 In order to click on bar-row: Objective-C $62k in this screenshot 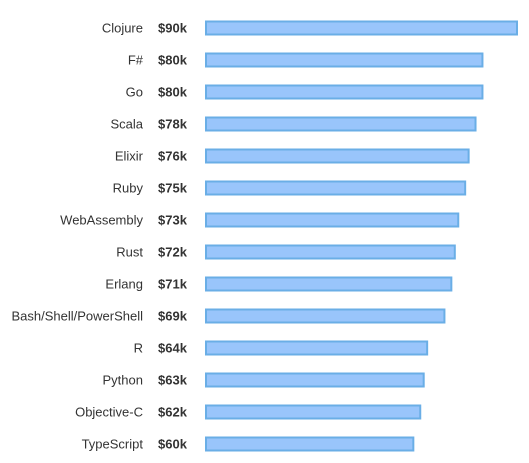, I will do `click(248, 412)`.